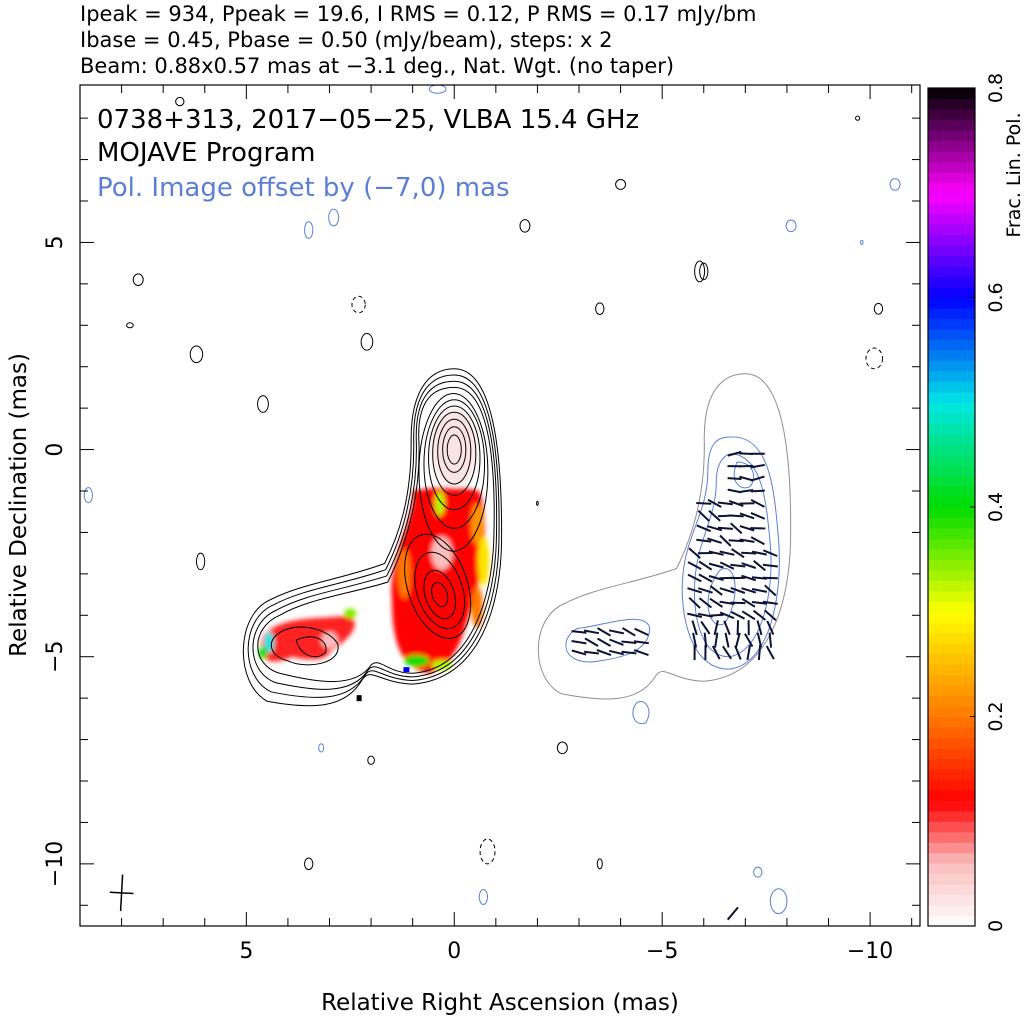  Describe the element at coordinates (55, 450) in the screenshot. I see `y-tick-label: 0` at that location.